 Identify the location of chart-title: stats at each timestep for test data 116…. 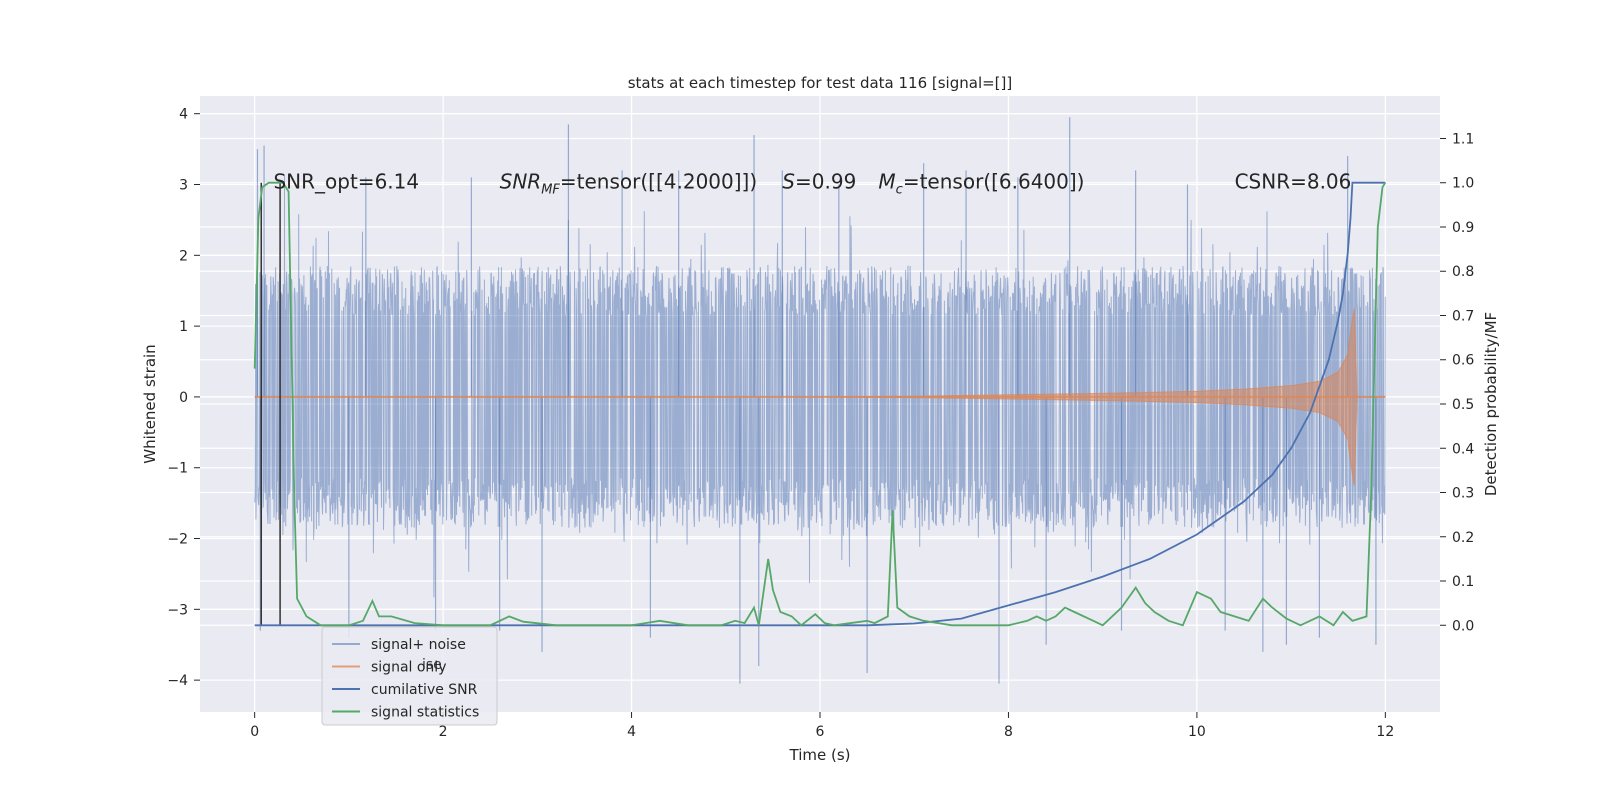
(820, 83).